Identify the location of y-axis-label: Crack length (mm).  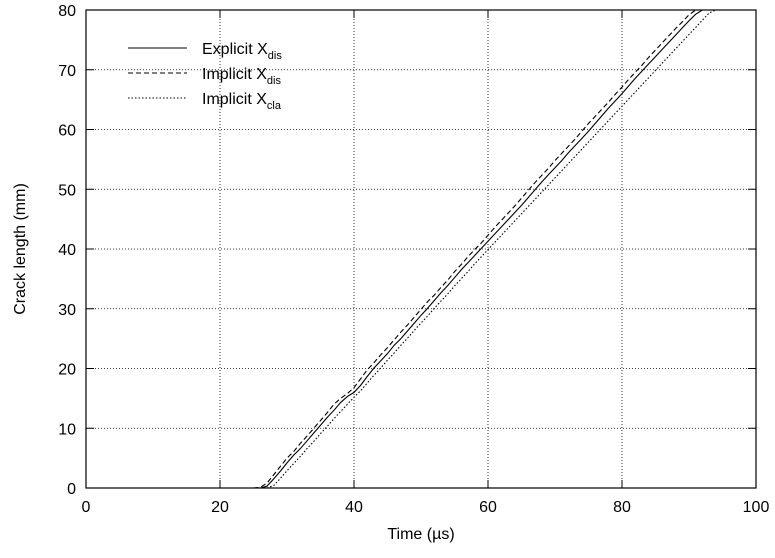
(20, 249).